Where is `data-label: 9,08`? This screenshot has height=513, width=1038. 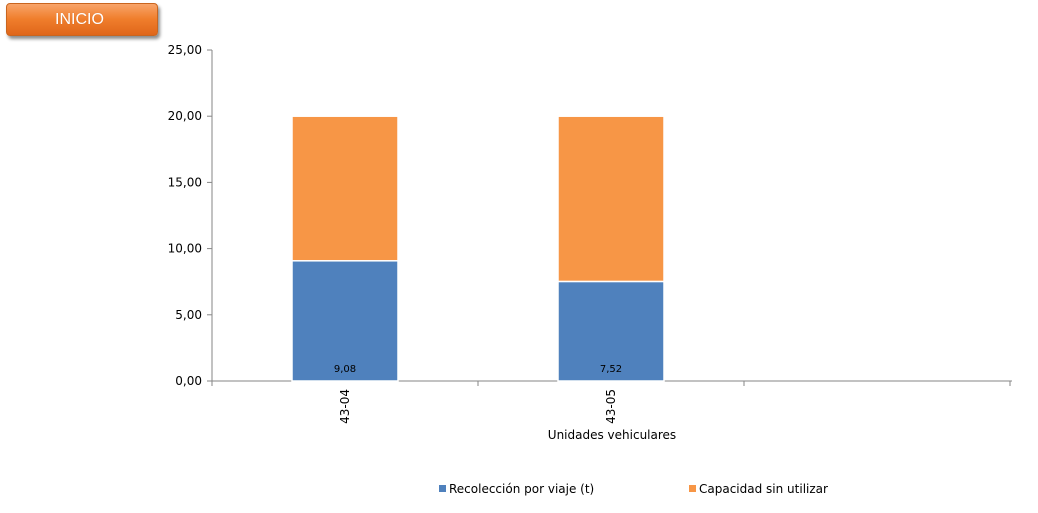
data-label: 9,08 is located at coordinates (345, 369).